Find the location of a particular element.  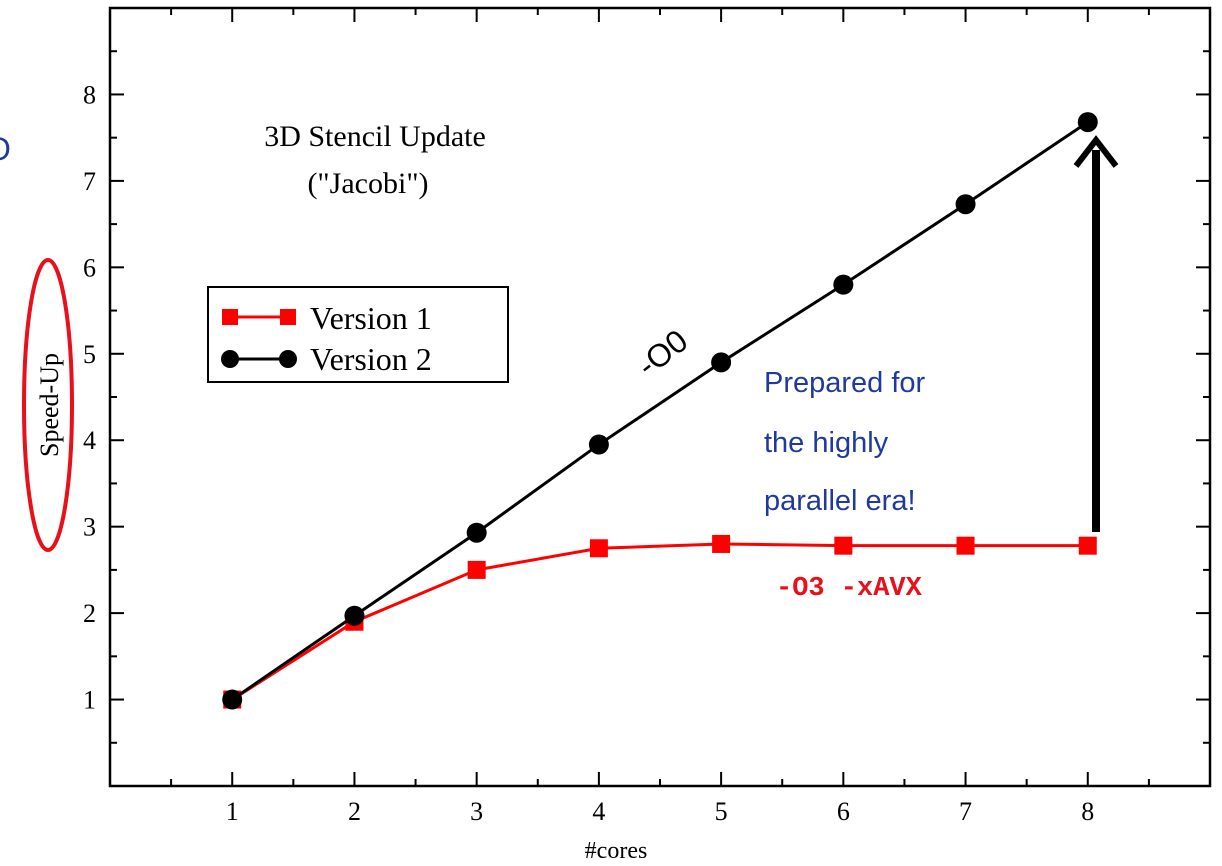

y-tick-label: 3 is located at coordinates (89, 527).